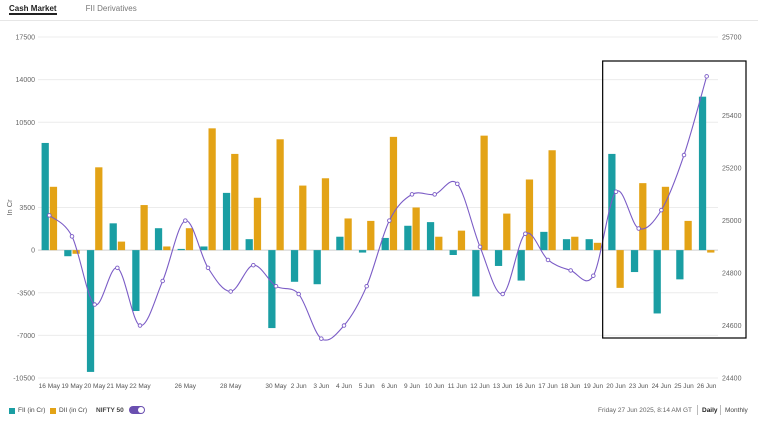 This screenshot has height=422, width=758. What do you see at coordinates (548, 386) in the screenshot?
I see `x-tick-label: 17 Jun` at bounding box center [548, 386].